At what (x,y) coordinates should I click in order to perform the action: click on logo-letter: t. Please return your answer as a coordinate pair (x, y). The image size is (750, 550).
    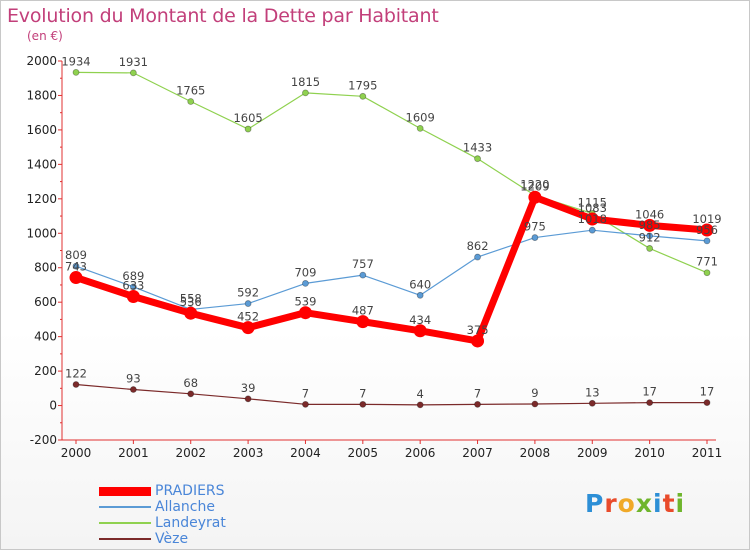
    Looking at the image, I should click on (669, 503).